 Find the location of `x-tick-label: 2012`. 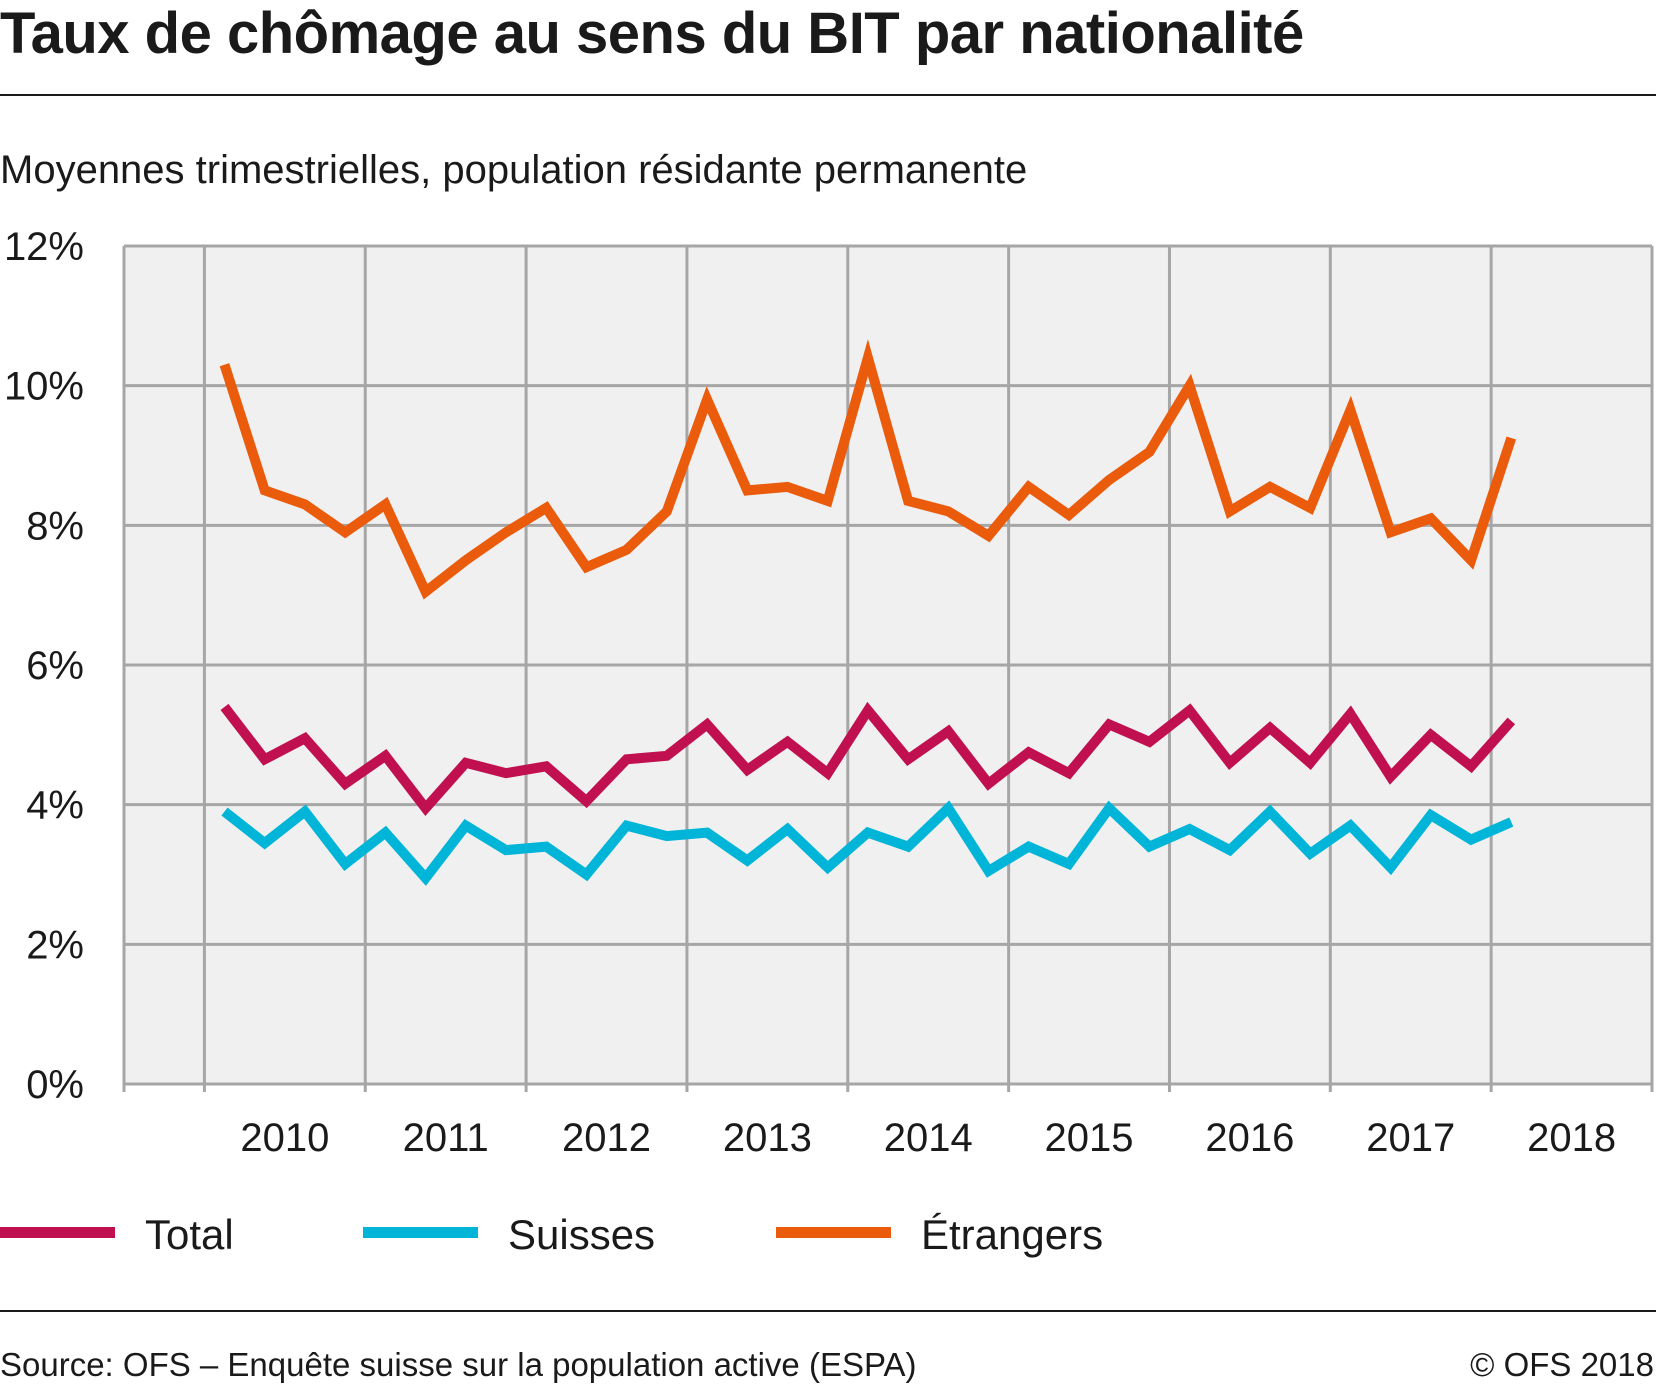

x-tick-label: 2012 is located at coordinates (606, 1138).